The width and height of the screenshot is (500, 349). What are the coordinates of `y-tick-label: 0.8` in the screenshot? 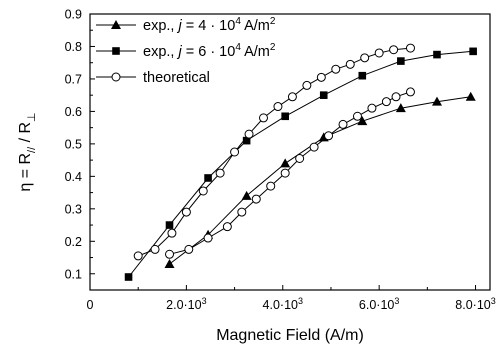 It's located at (73, 47).